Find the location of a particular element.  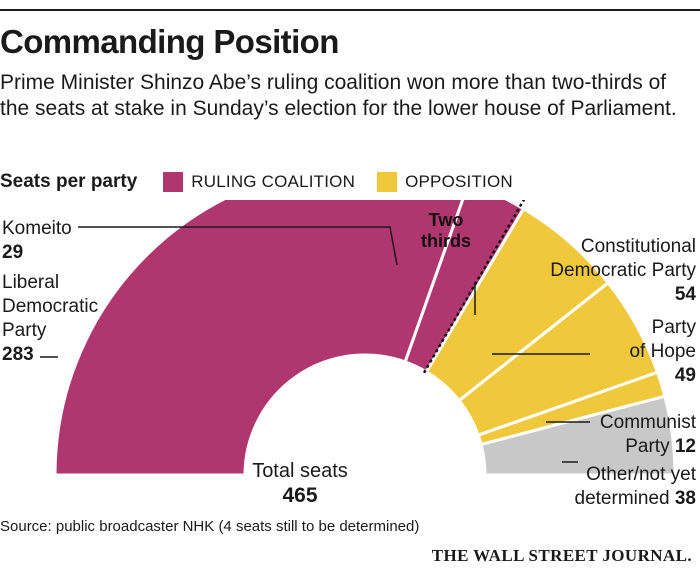

label-constitutional-democratic-party: Constitutional Democratic Party 54 is located at coordinates (623, 270).